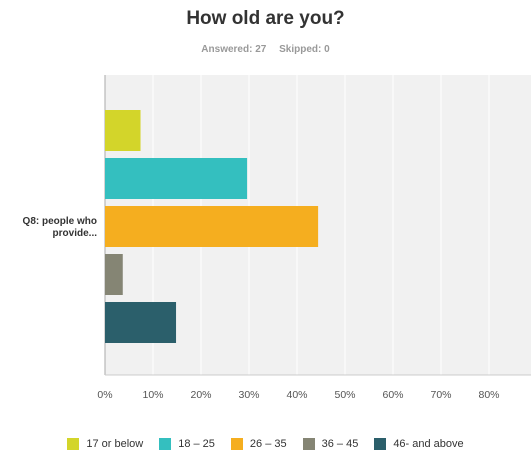  I want to click on x-tick-label: 70%, so click(440, 395).